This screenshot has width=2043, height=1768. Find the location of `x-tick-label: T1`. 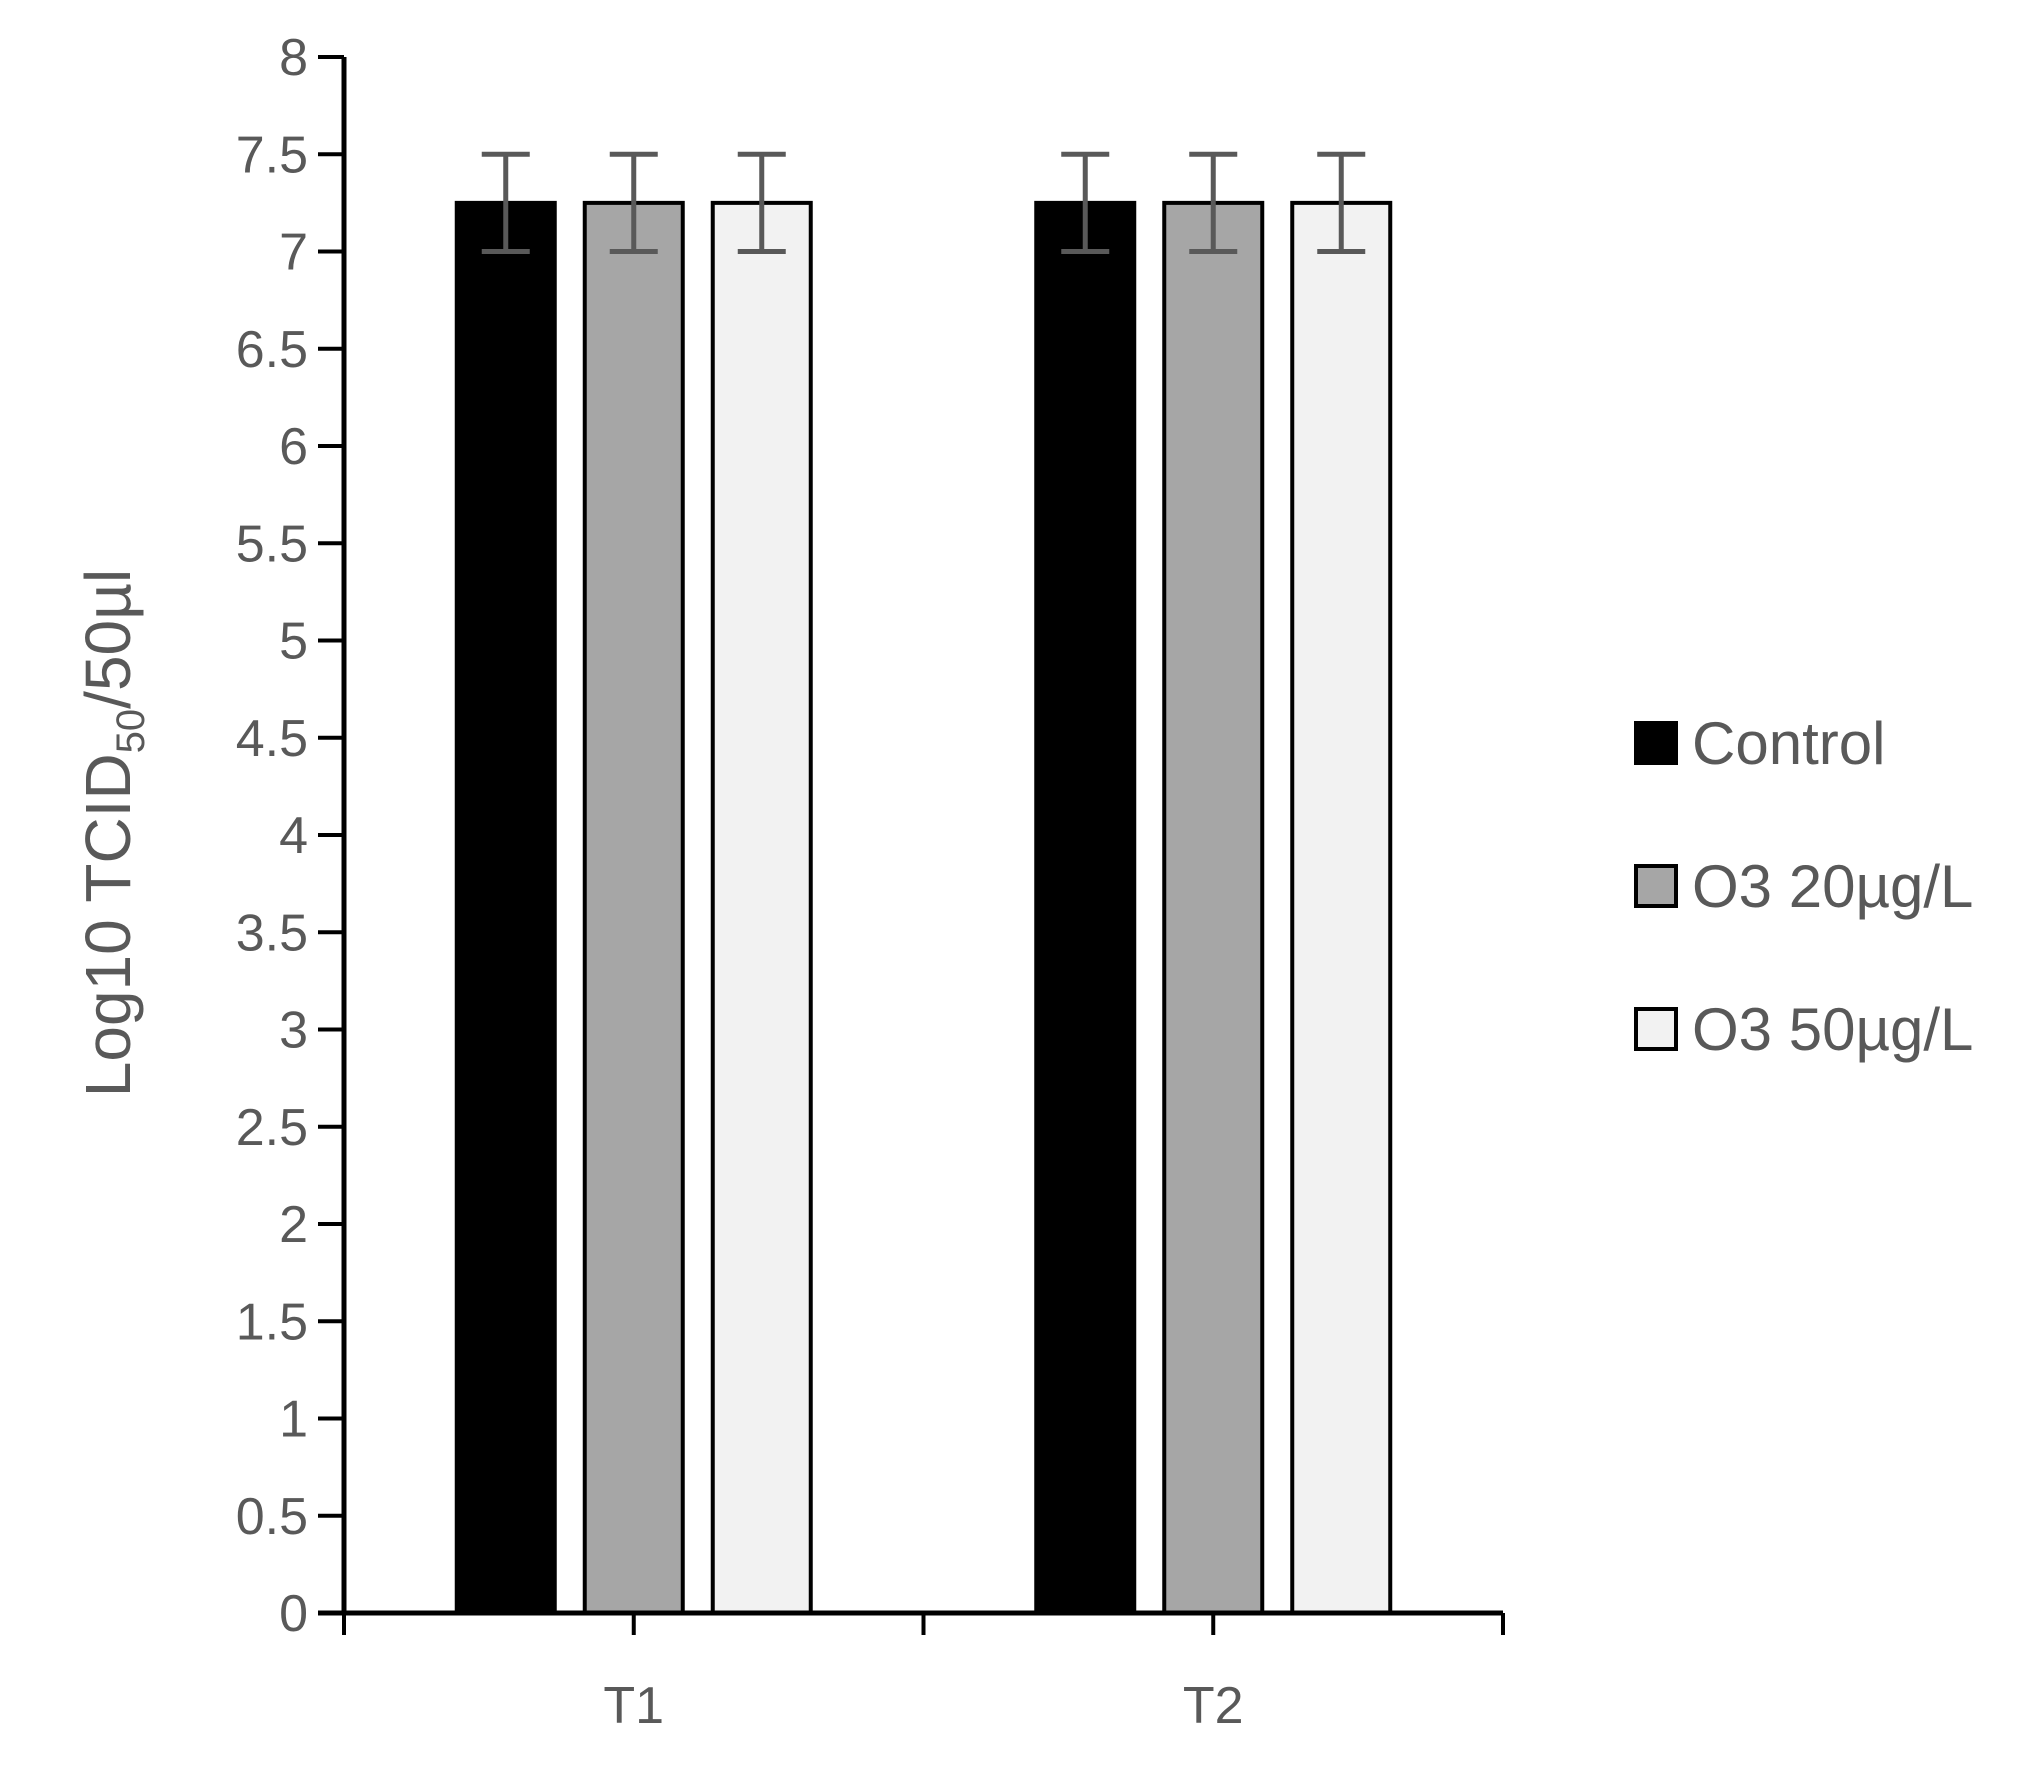

x-tick-label: T1 is located at coordinates (633, 1706).